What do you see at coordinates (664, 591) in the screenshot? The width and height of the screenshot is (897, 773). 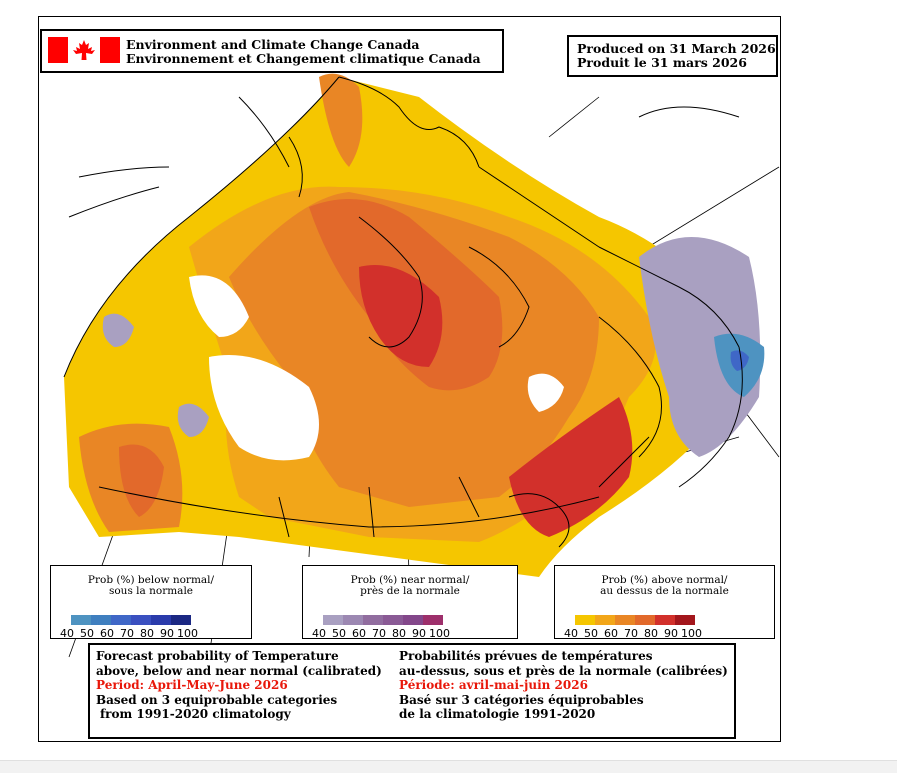 I see `legend-above-subtitle: au dessus de la normale` at bounding box center [664, 591].